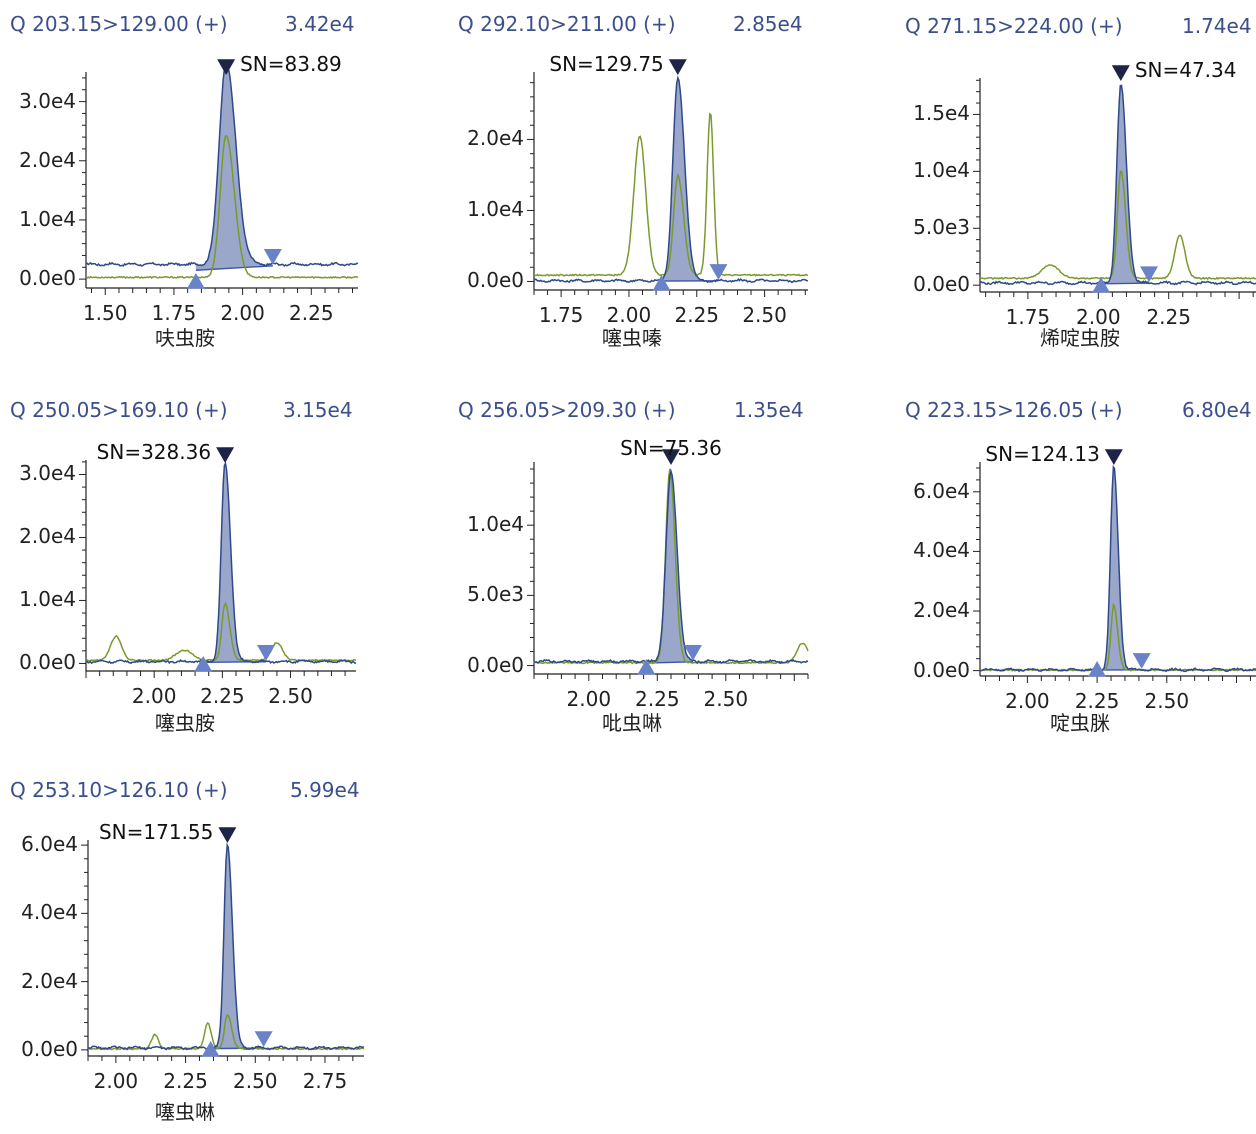 Image resolution: width=1256 pixels, height=1134 pixels. Describe the element at coordinates (1080, 723) in the screenshot. I see `compound-name: 啶虫脒` at that location.